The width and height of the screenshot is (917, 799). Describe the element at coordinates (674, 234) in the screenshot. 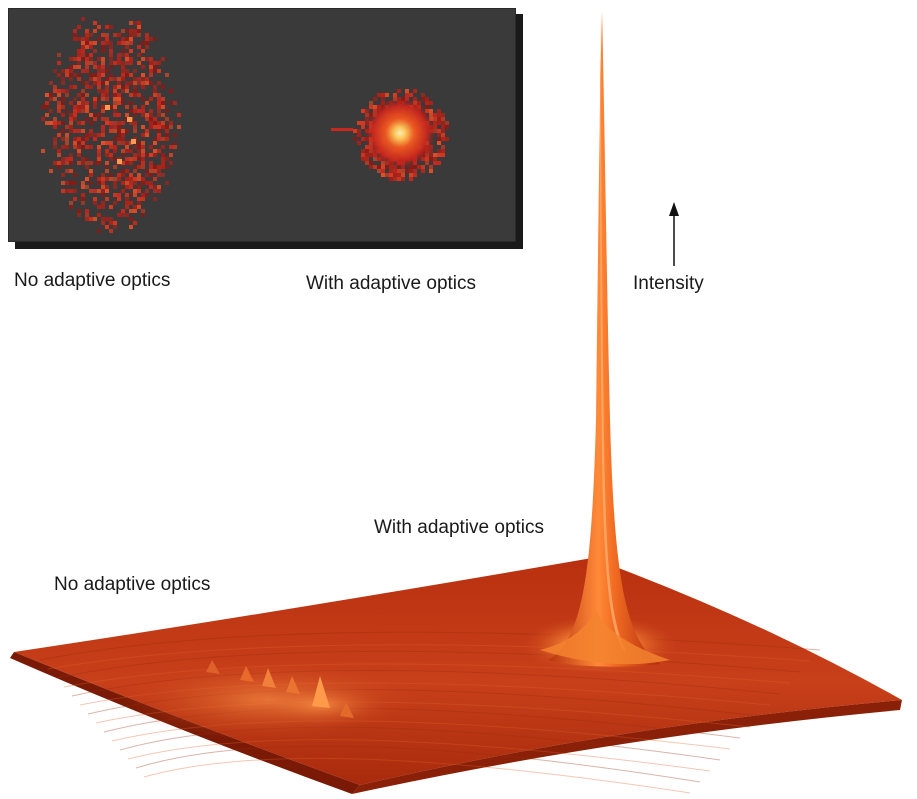

I see `intensity-arrow-icon` at that location.